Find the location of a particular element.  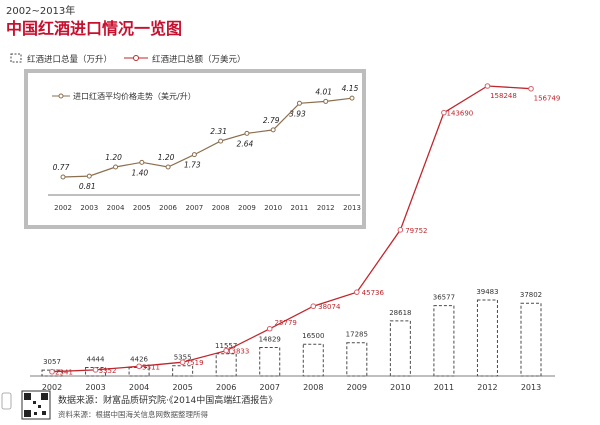

value-data-label: 158248 is located at coordinates (503, 96).